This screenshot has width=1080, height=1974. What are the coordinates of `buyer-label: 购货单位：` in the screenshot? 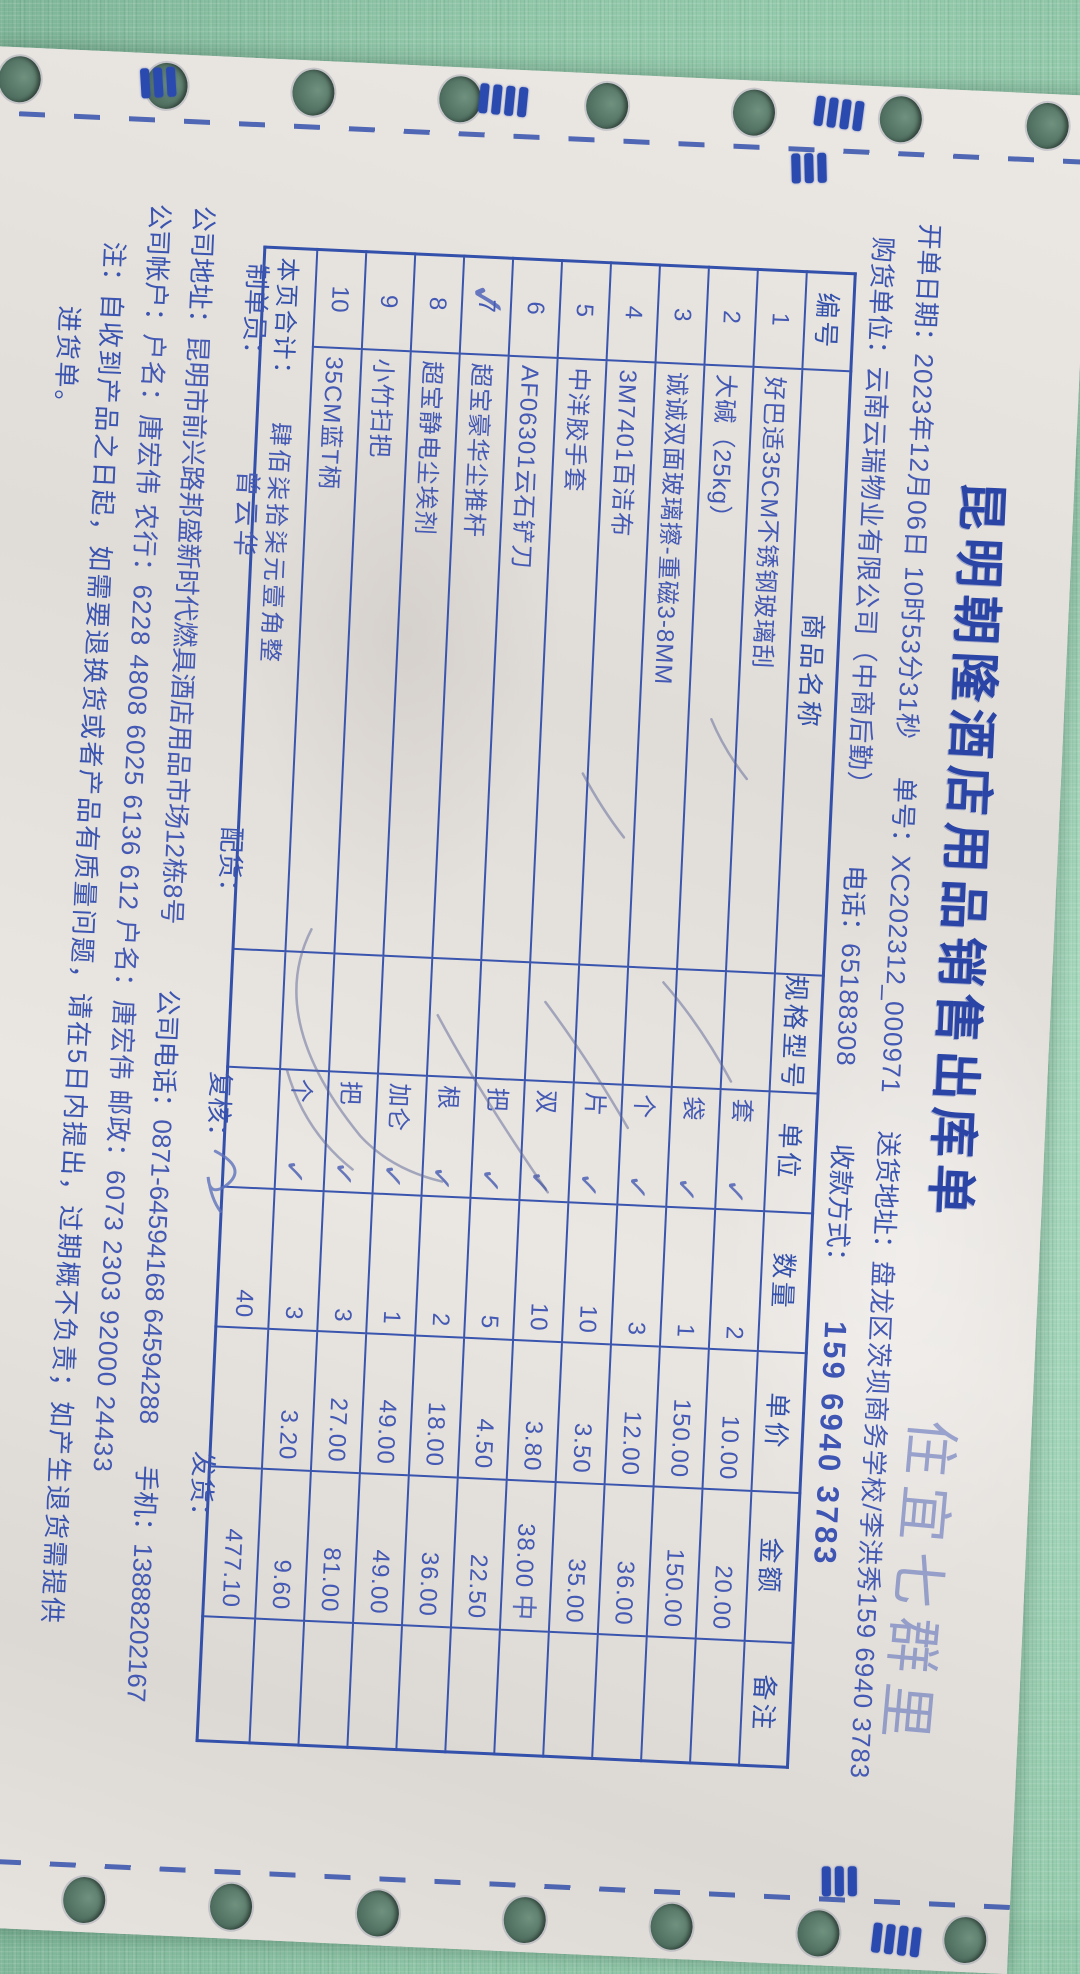 It's located at (880, 301).